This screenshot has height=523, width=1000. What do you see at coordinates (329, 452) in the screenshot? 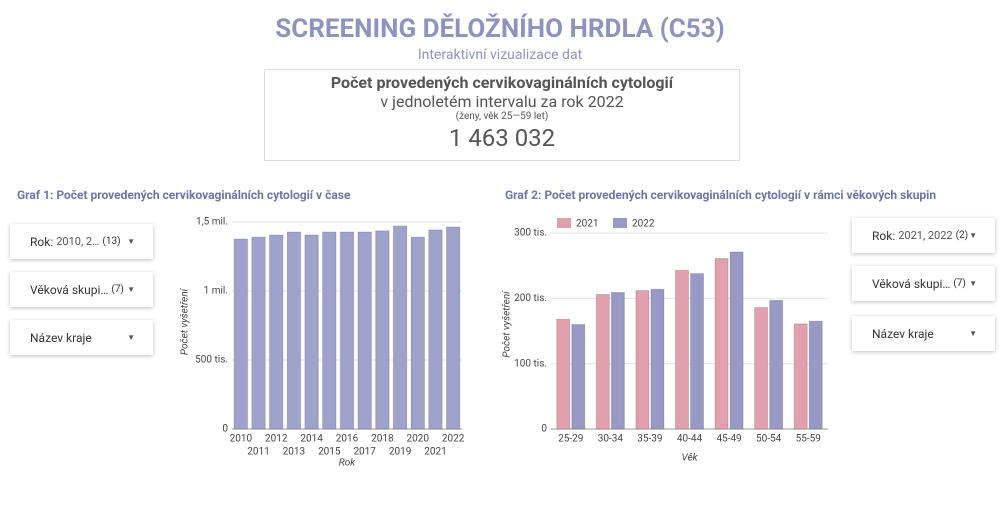
I see `x-tick-label: 2015` at bounding box center [329, 452].